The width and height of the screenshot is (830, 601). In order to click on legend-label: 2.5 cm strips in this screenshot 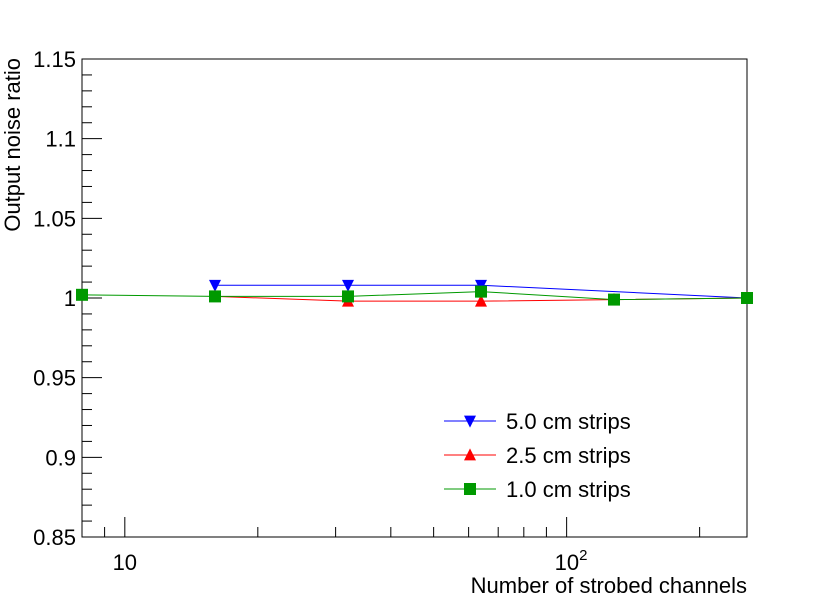, I will do `click(568, 455)`.